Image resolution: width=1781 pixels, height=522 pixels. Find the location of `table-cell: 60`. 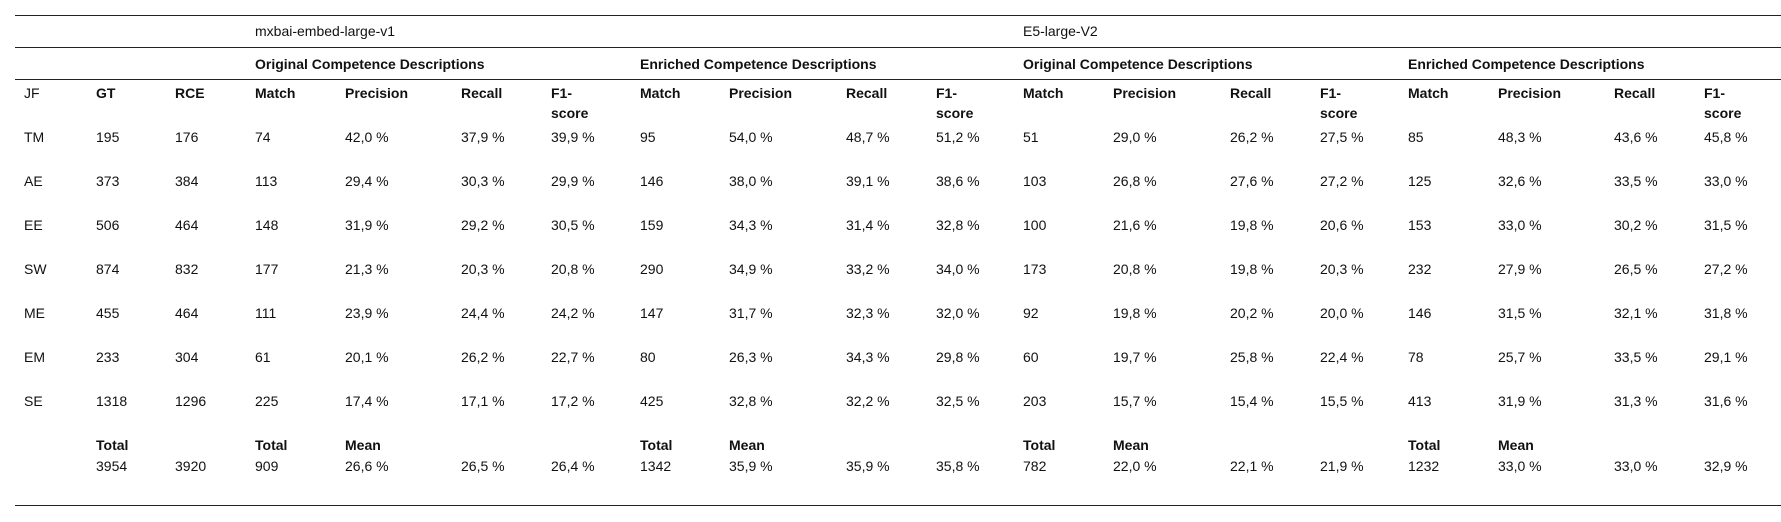

table-cell: 60 is located at coordinates (1031, 357).